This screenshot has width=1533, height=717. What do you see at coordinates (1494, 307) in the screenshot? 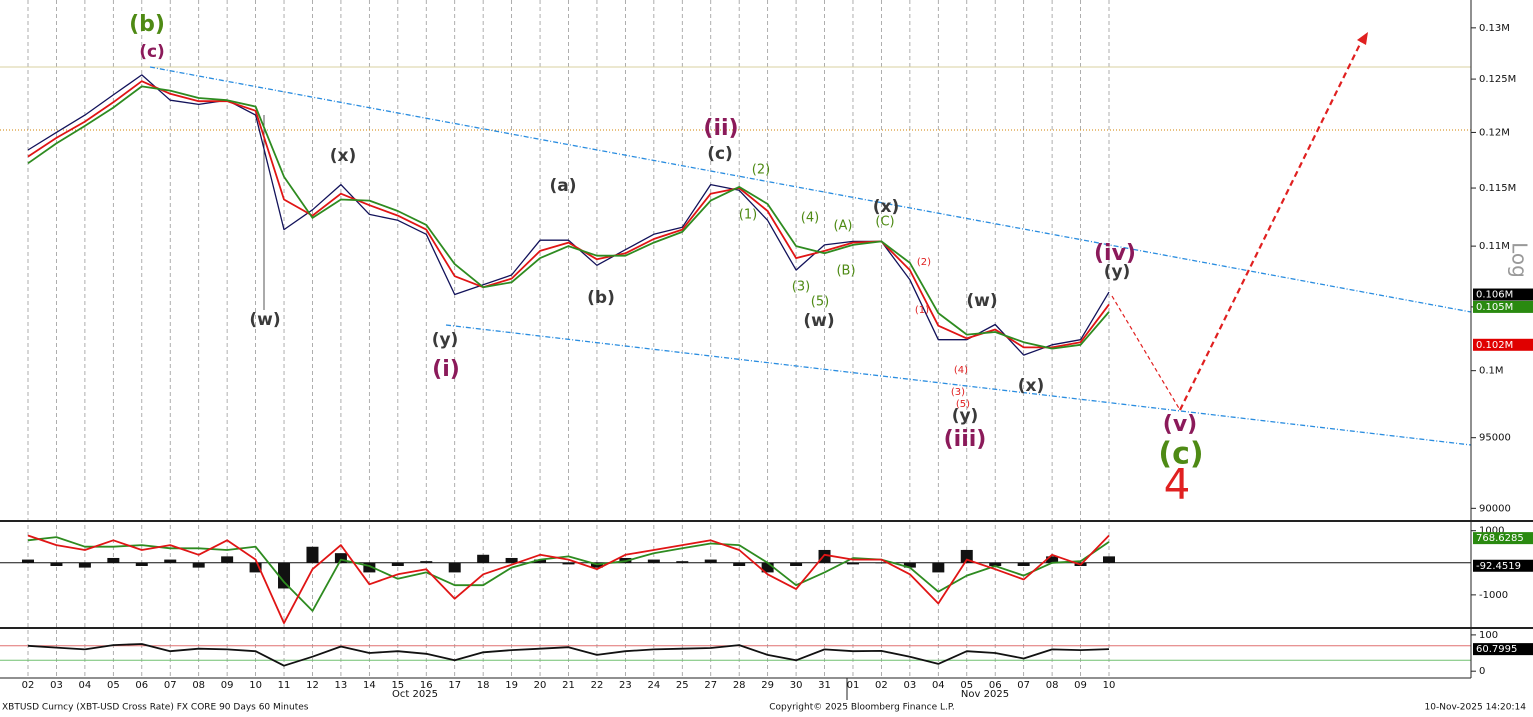
I see `value-tag-label: 0.105M` at bounding box center [1494, 307].